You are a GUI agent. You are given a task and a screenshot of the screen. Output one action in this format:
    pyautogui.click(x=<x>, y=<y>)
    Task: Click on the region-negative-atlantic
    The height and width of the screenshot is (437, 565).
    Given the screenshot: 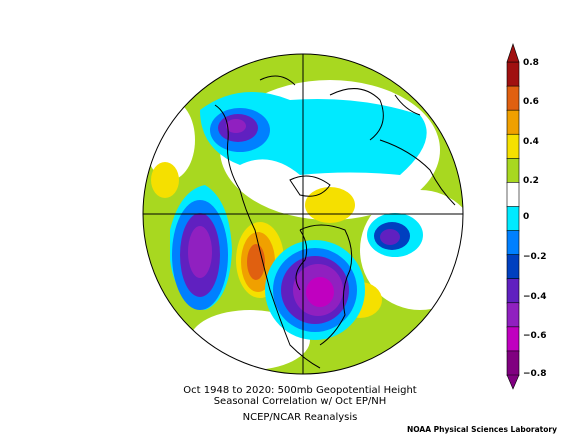 What is the action you would take?
    pyautogui.click(x=390, y=237)
    